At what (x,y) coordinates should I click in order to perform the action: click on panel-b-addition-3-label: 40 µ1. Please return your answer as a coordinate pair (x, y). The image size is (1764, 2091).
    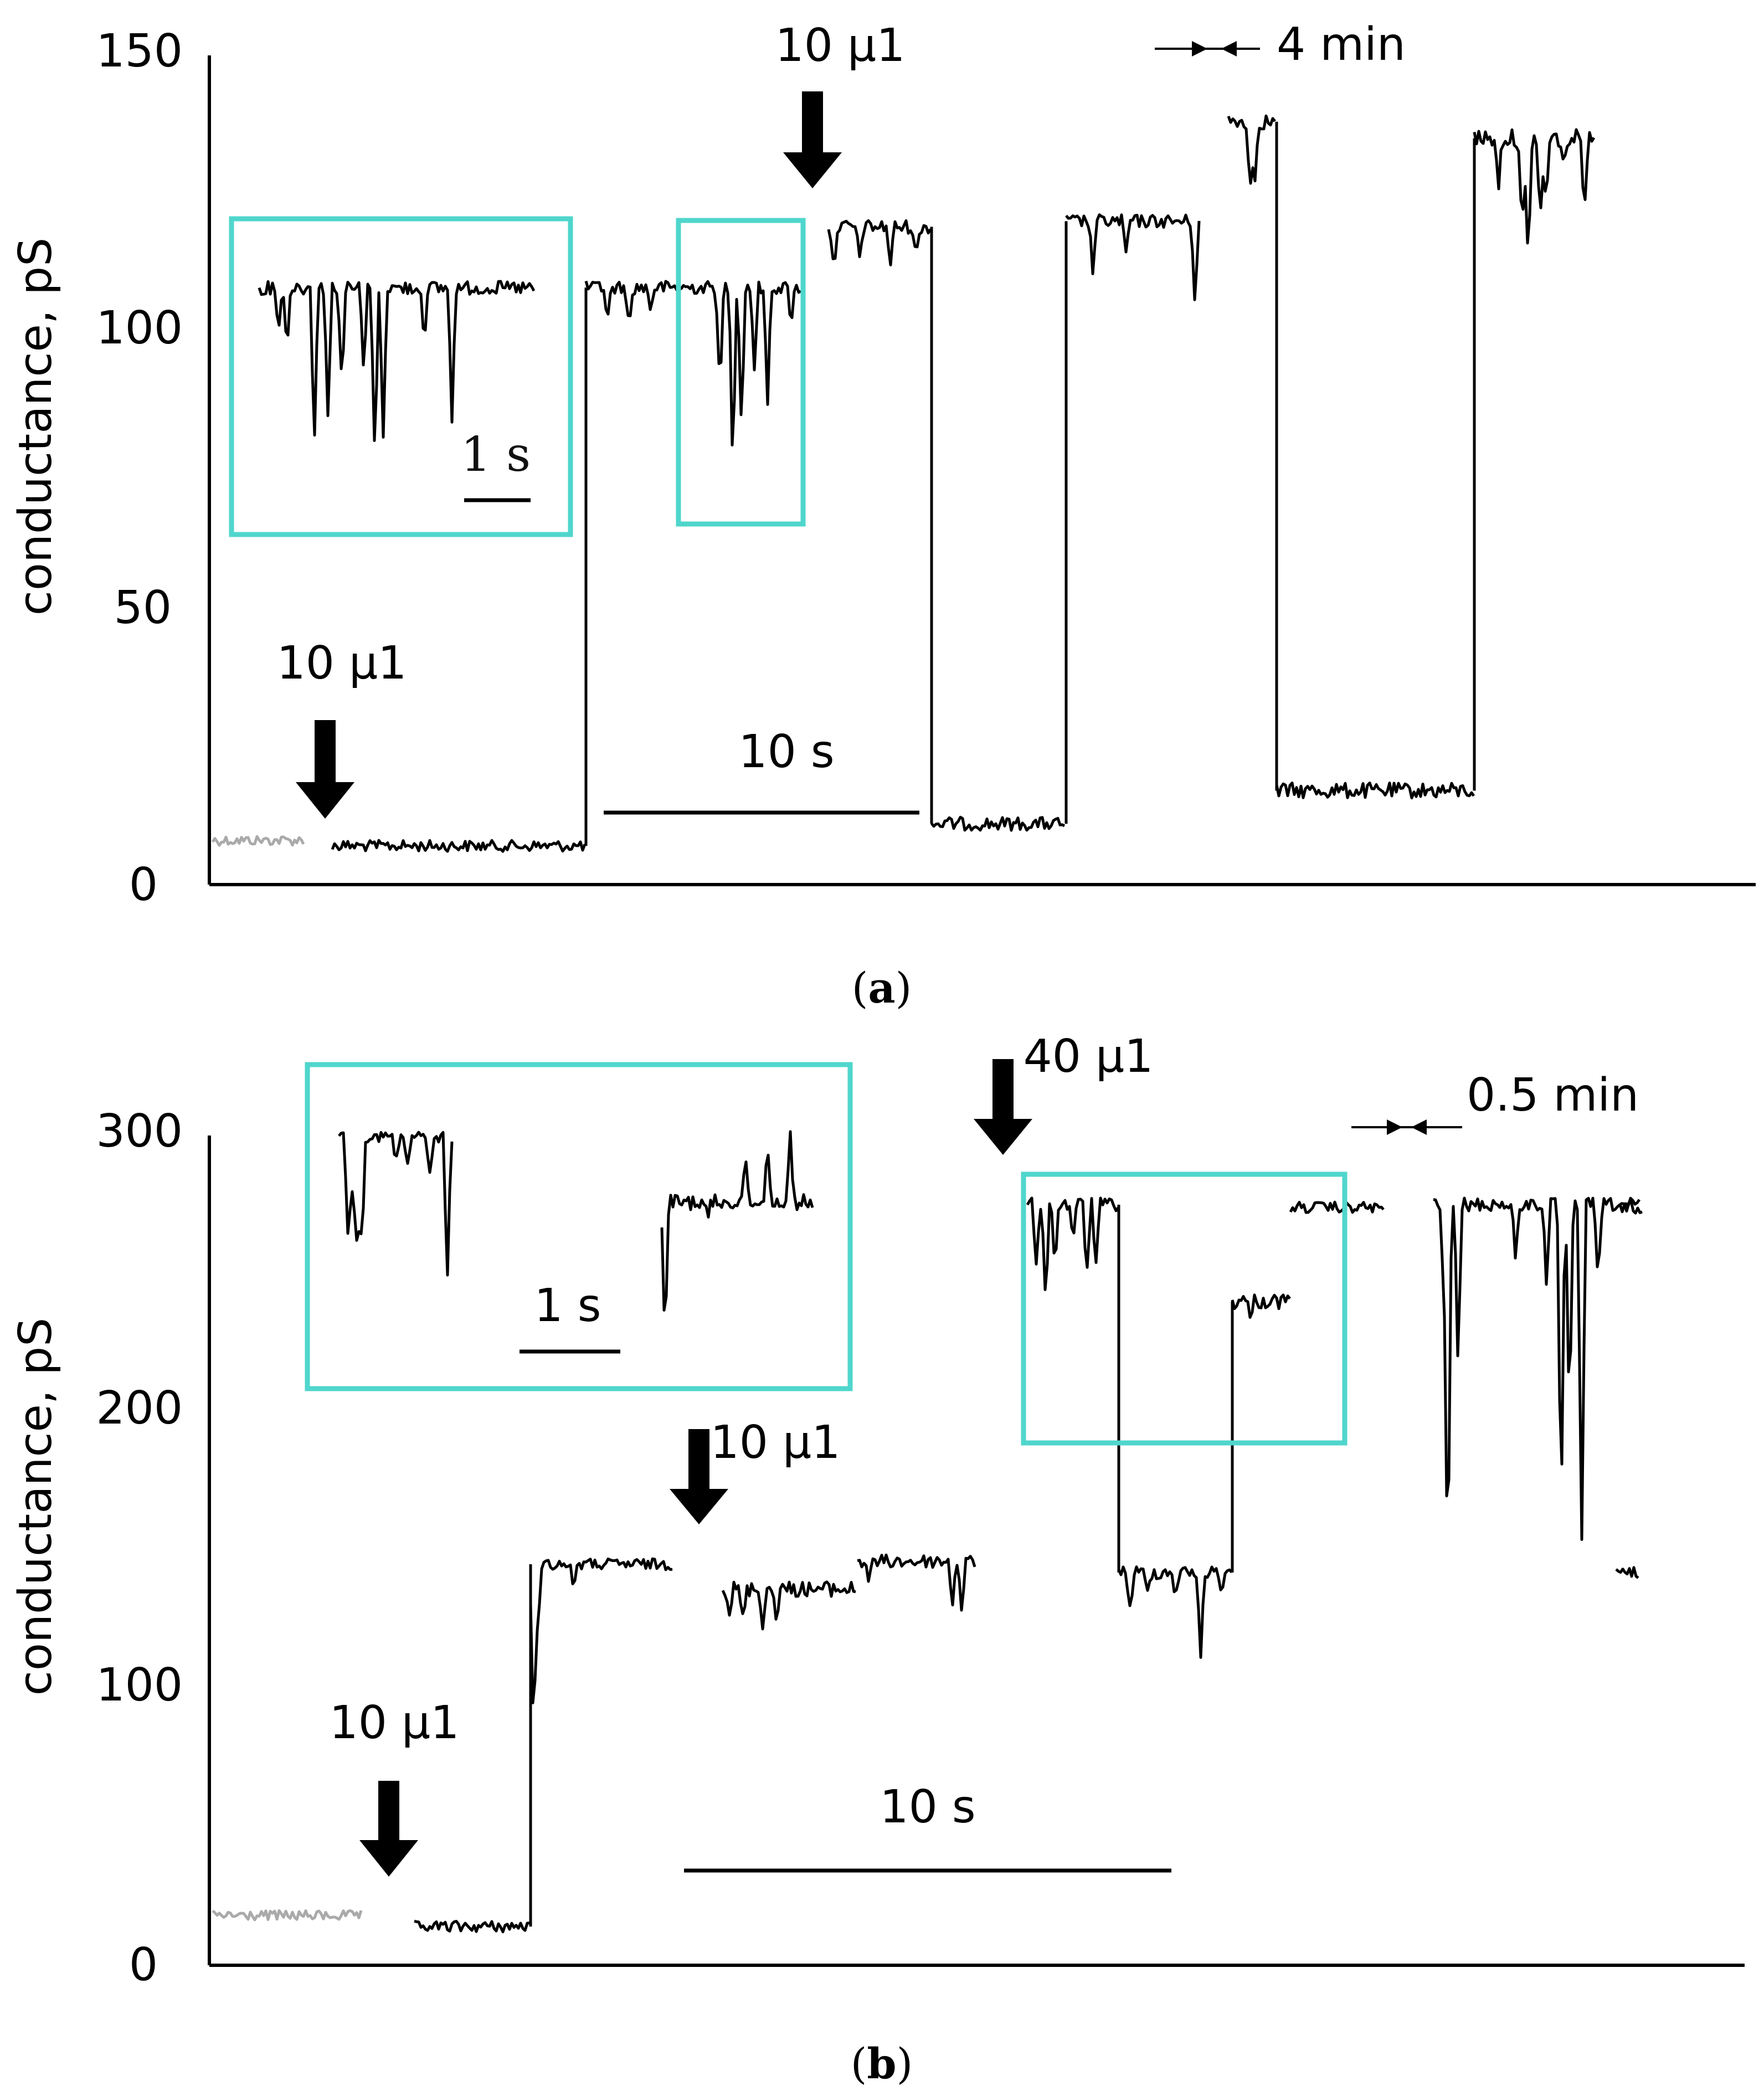
    Looking at the image, I should click on (1089, 1056).